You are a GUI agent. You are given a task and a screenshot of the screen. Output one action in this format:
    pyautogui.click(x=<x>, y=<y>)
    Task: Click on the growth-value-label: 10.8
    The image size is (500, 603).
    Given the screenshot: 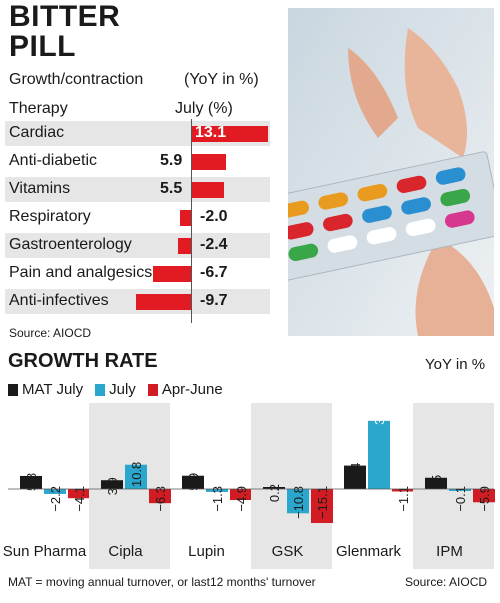 What is the action you would take?
    pyautogui.click(x=136, y=474)
    